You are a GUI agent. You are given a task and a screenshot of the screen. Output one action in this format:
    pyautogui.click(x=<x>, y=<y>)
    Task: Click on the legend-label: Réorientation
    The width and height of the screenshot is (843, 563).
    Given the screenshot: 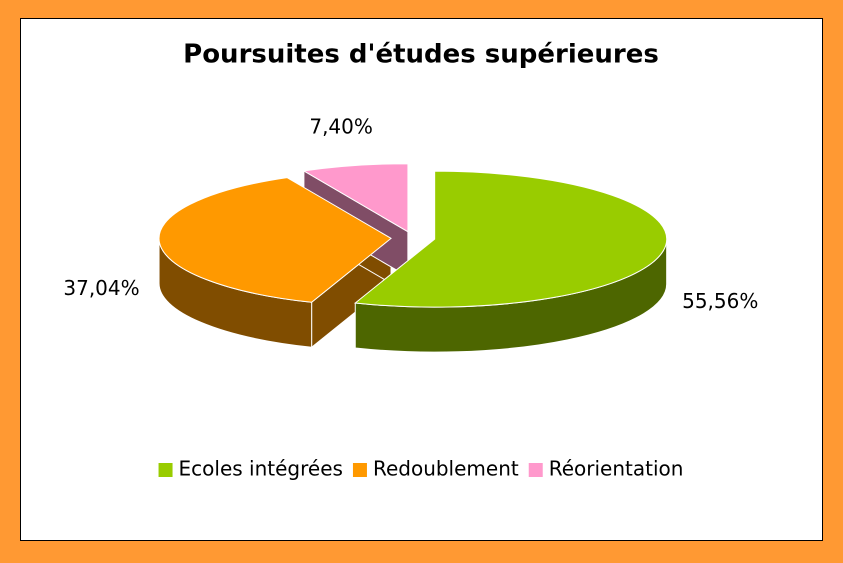 What is the action you would take?
    pyautogui.click(x=616, y=469)
    